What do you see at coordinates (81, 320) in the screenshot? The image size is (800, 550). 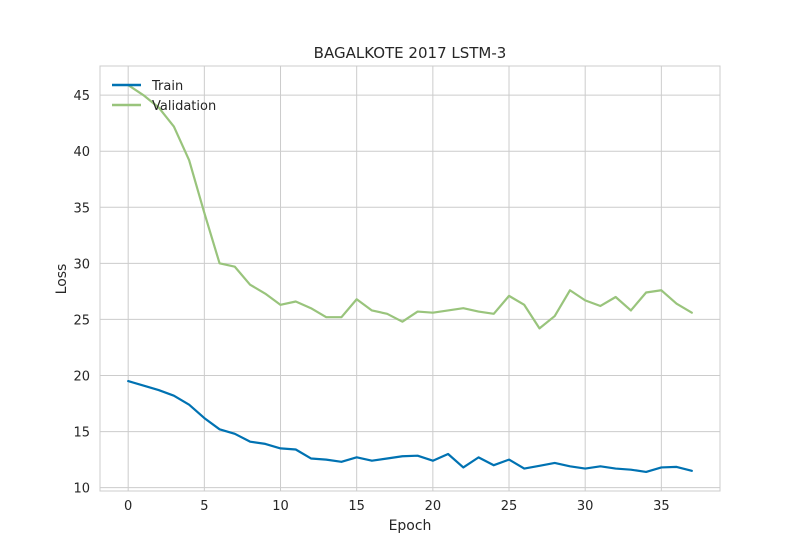 I see `y-tick-label: 25` at bounding box center [81, 320].